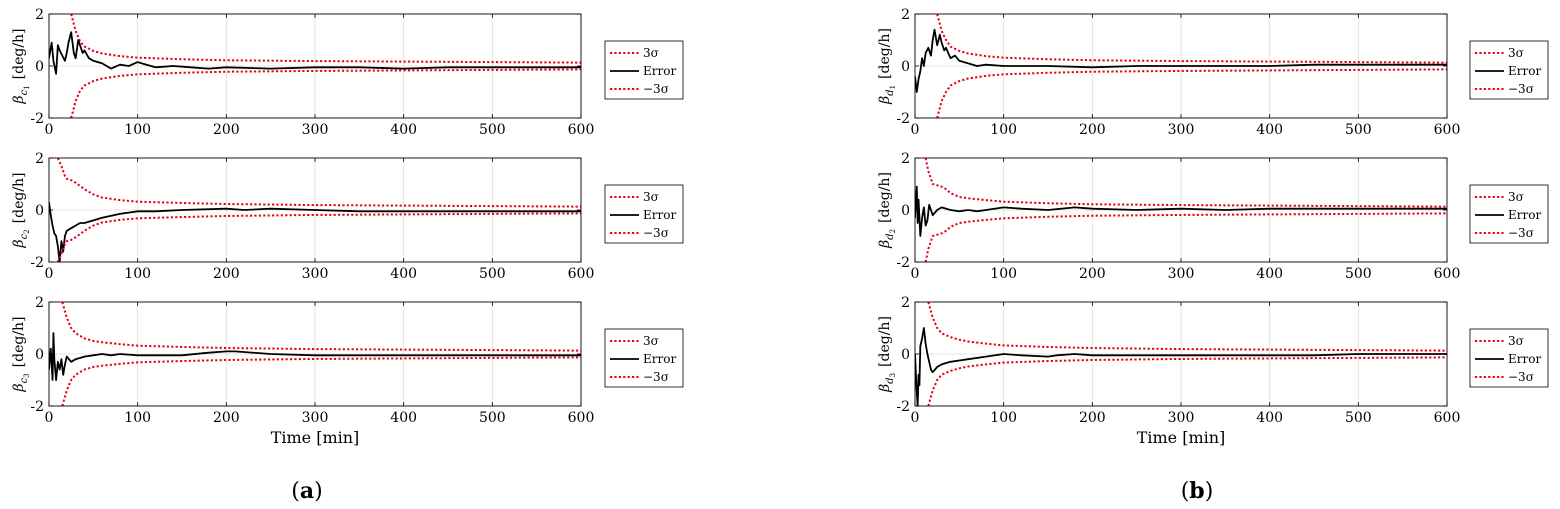 The height and width of the screenshot is (509, 1560). Describe the element at coordinates (887, 66) in the screenshot. I see `y-axis-label: βd1[deg/h]` at that location.